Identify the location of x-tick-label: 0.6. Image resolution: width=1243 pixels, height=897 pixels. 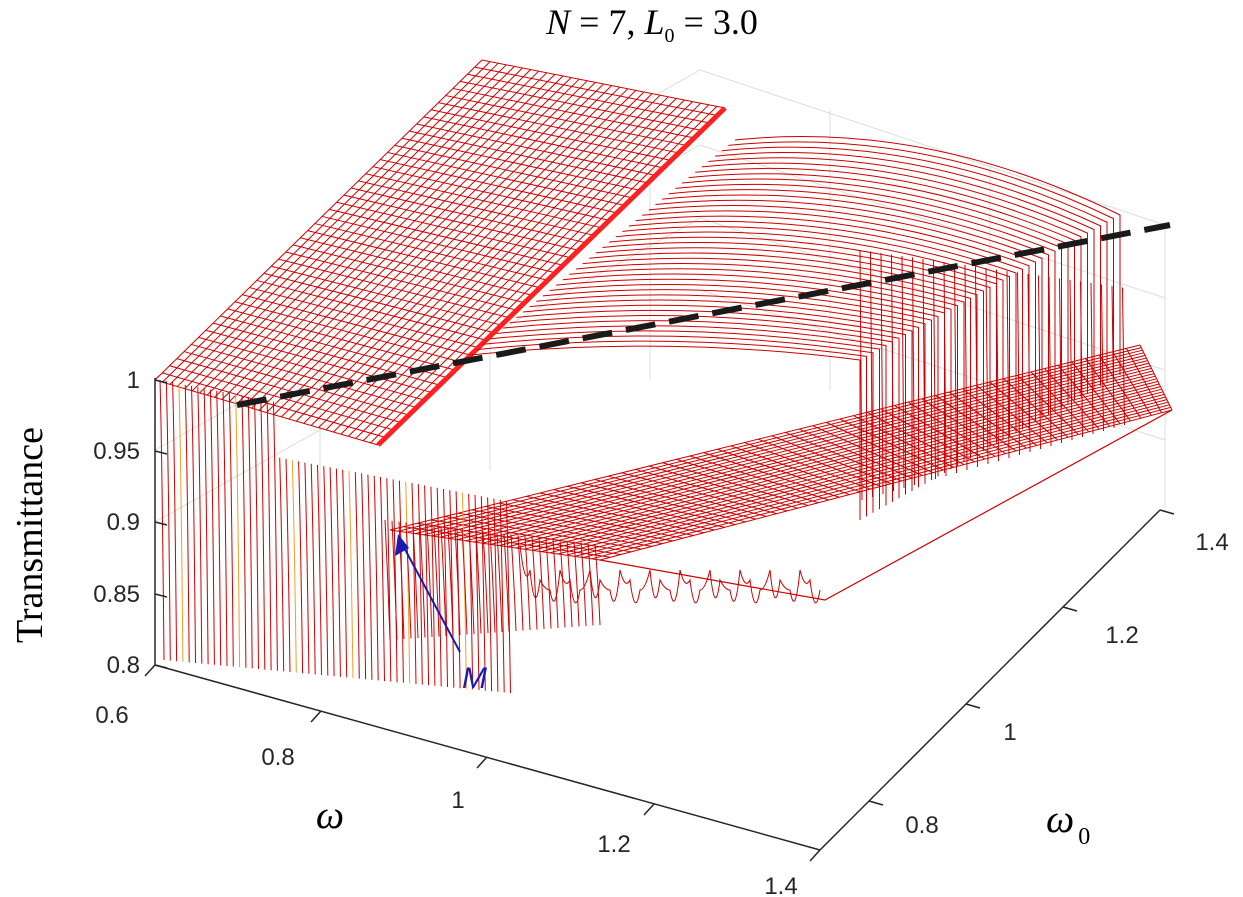
(111, 715).